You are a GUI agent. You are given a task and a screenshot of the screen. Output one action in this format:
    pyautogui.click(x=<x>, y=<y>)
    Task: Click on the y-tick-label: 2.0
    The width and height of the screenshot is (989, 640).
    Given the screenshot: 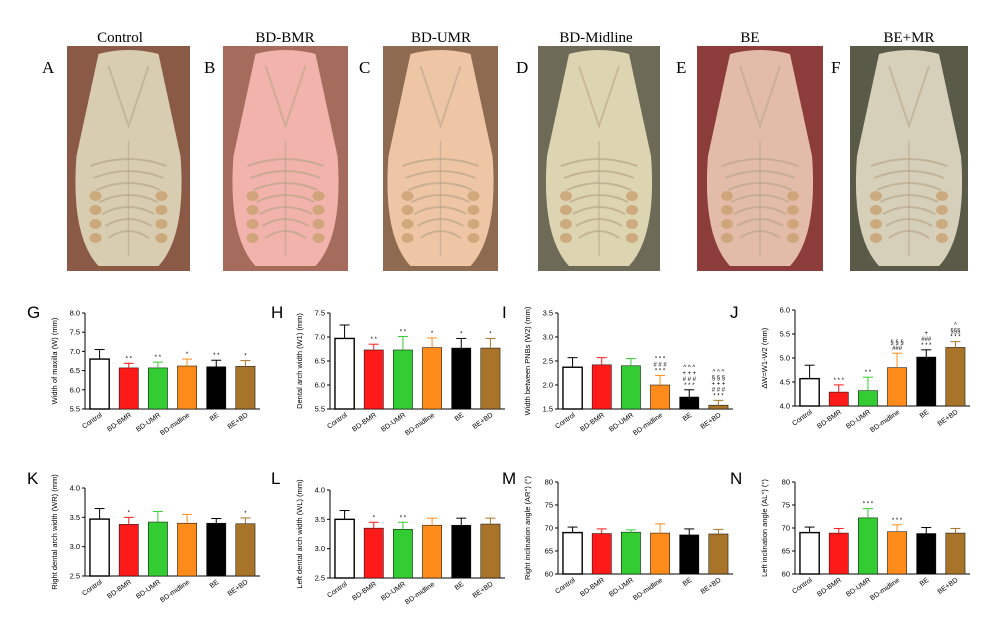 What is the action you would take?
    pyautogui.click(x=548, y=385)
    